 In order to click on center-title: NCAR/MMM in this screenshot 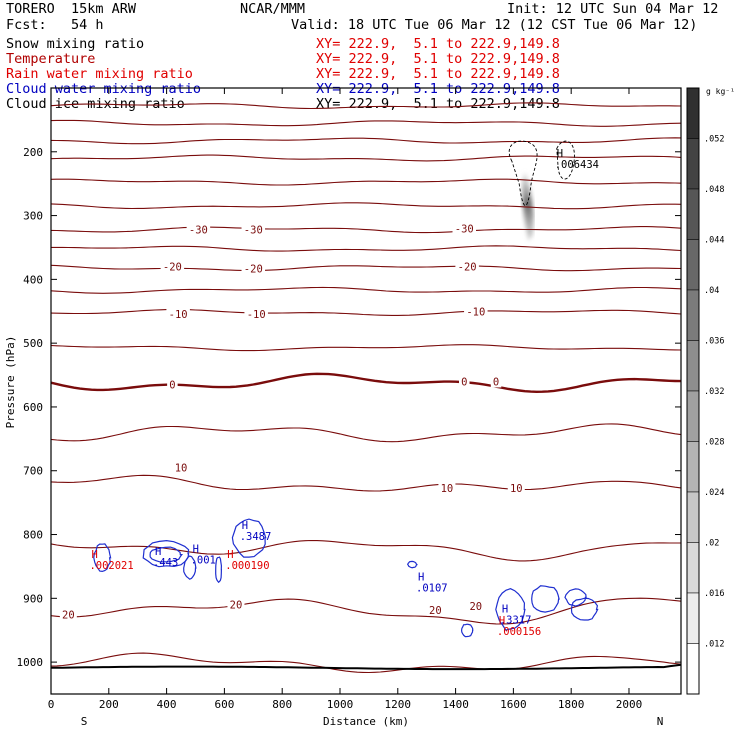, I will do `click(273, 9)`.